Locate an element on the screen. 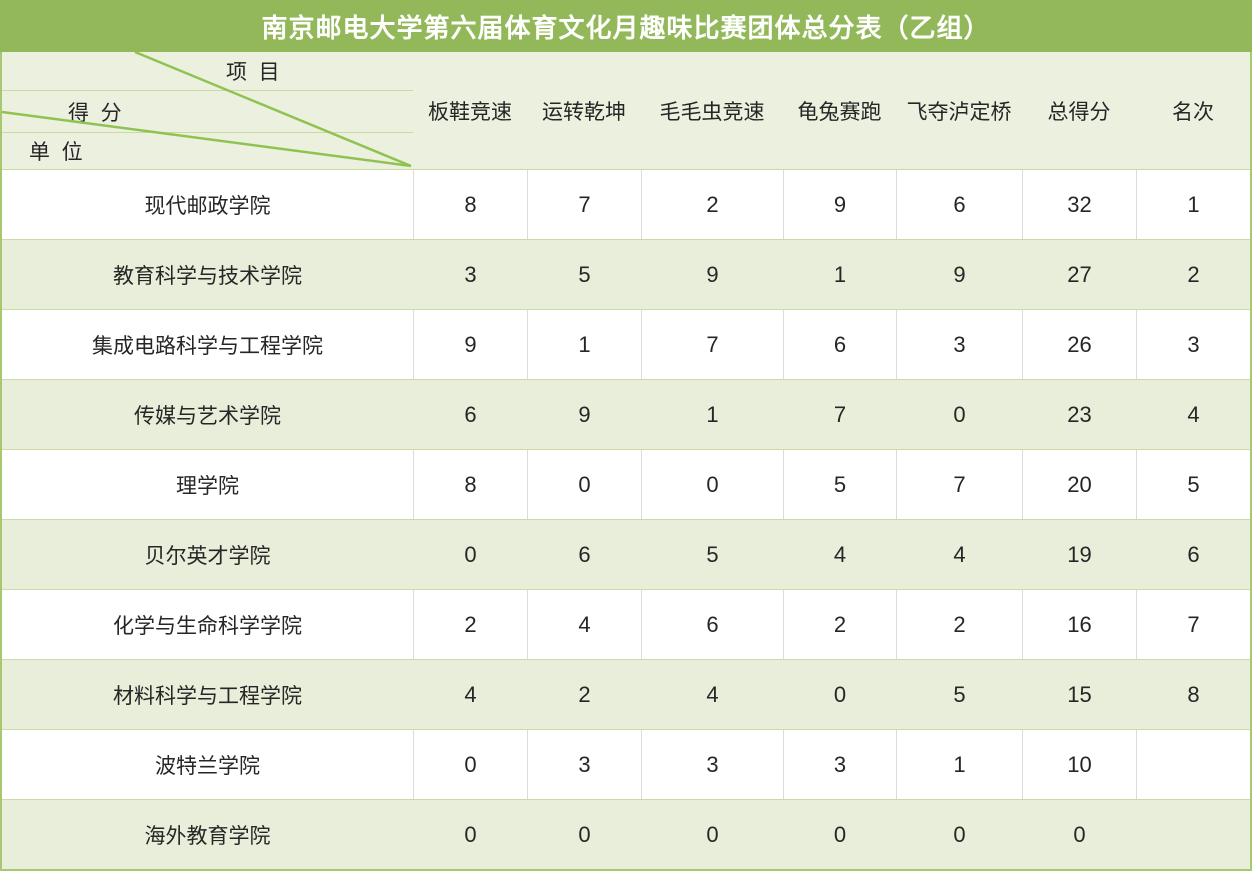 The width and height of the screenshot is (1252, 871). table-row: 理学院 8 0 0 5 7 20 5 is located at coordinates (626, 485).